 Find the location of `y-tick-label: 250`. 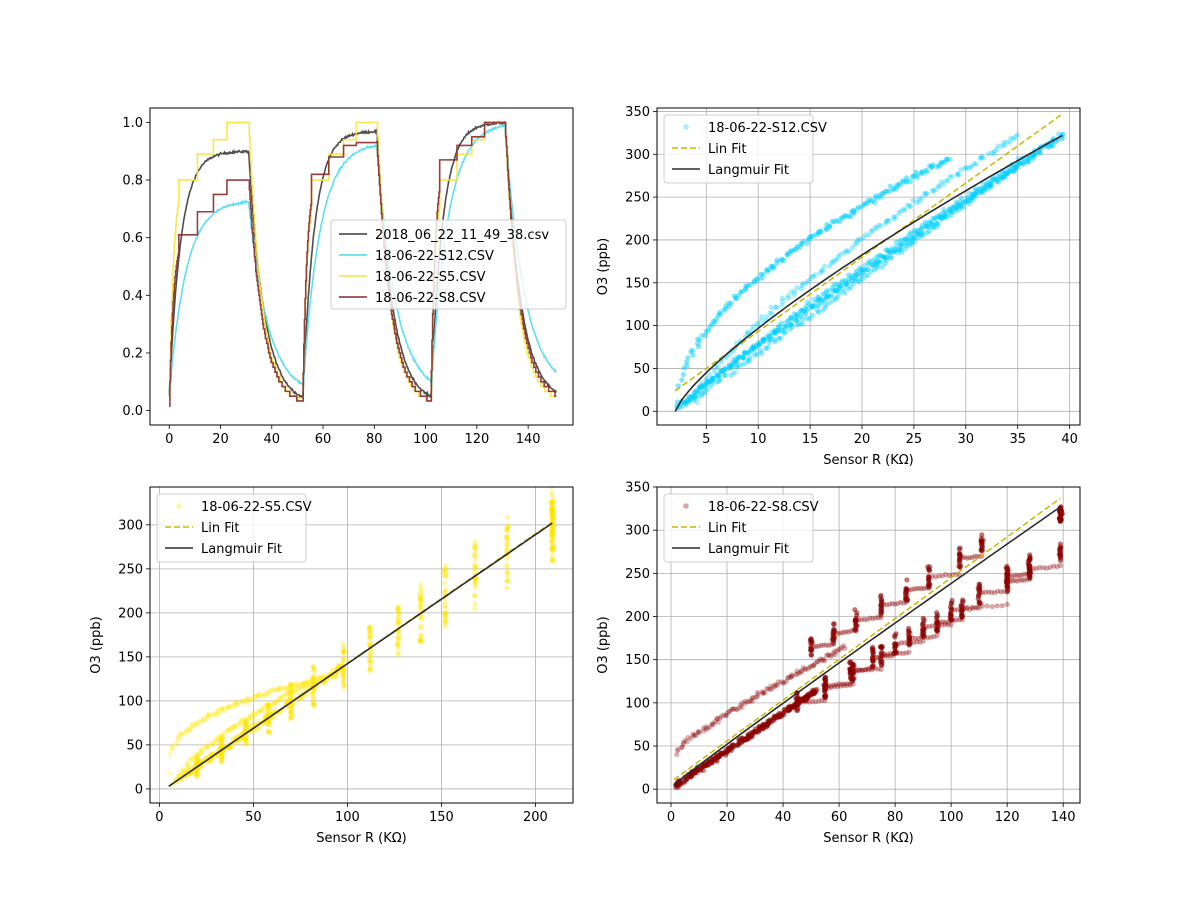

y-tick-label: 250 is located at coordinates (637, 574).